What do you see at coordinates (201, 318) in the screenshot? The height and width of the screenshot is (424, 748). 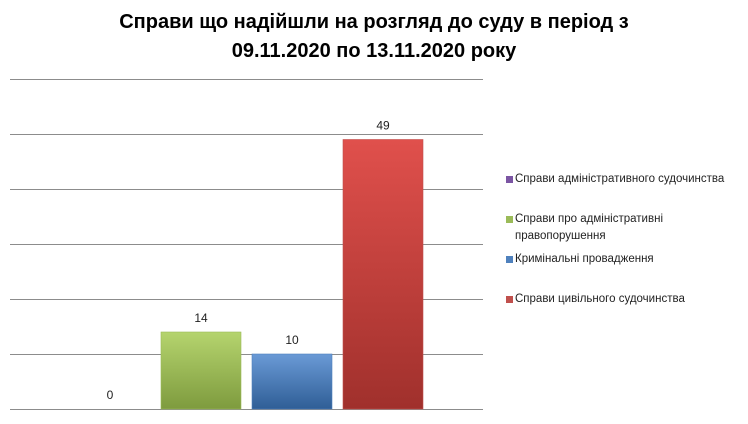 I see `data-label-2: 14` at bounding box center [201, 318].